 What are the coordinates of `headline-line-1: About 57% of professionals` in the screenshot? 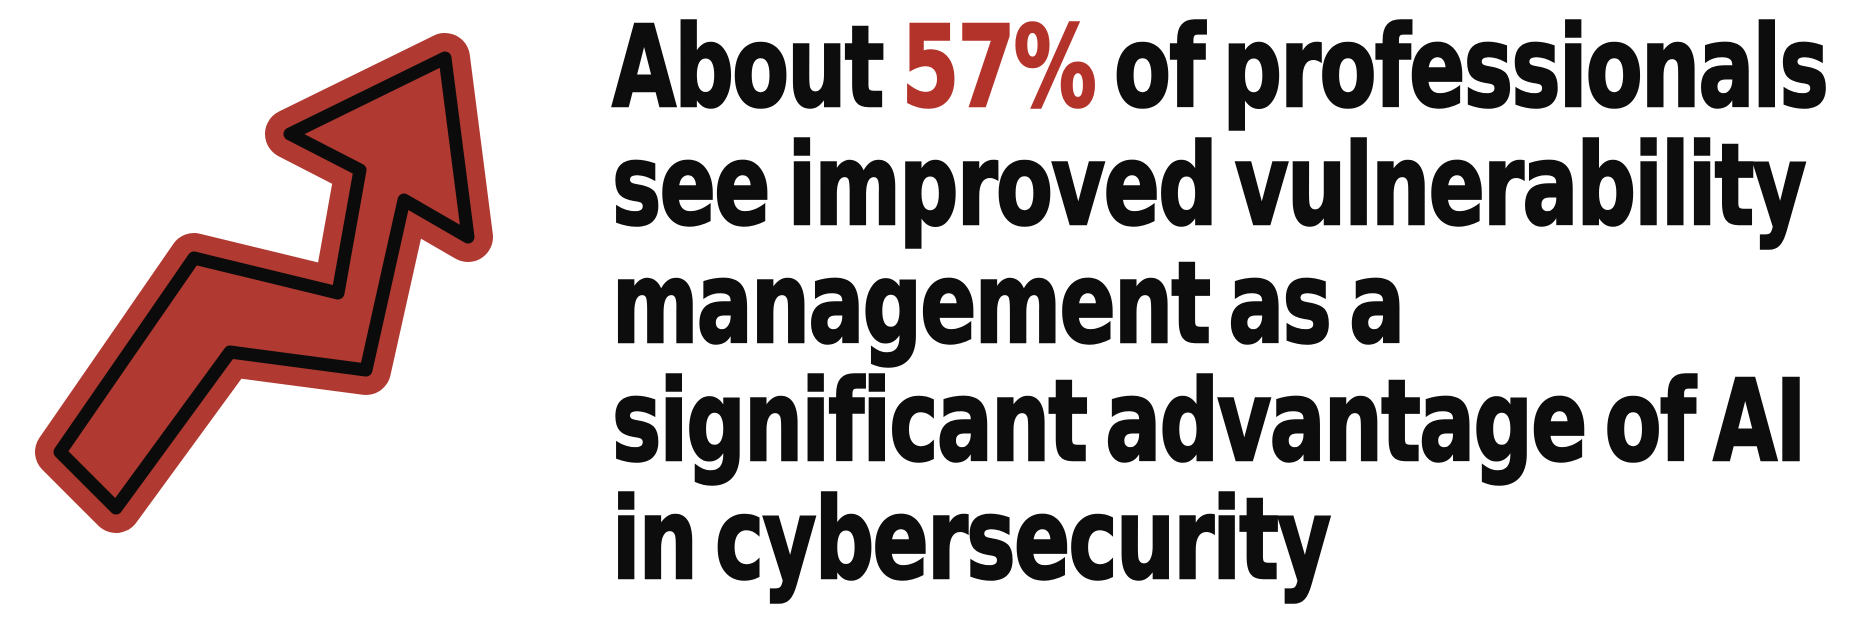 It's located at (1243, 68).